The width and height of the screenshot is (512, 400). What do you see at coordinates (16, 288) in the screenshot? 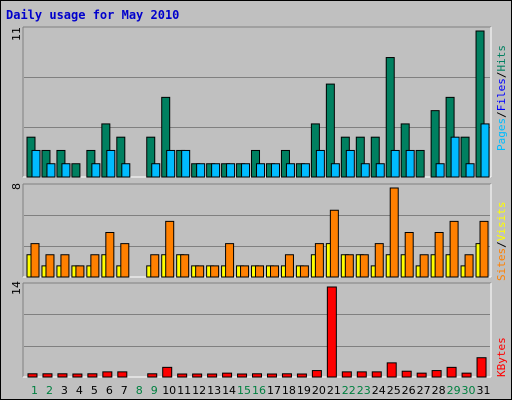
I see `kbytes-axis-max: 14` at bounding box center [16, 288].